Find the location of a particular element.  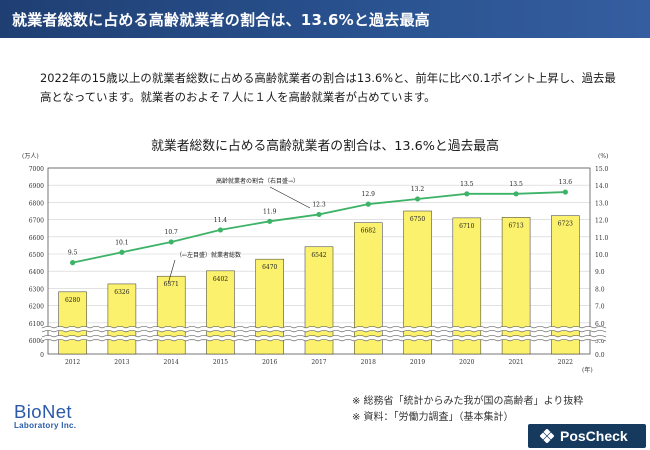

line-annotation: 高齢就業者の割合（右目盛→） is located at coordinates (257, 181).